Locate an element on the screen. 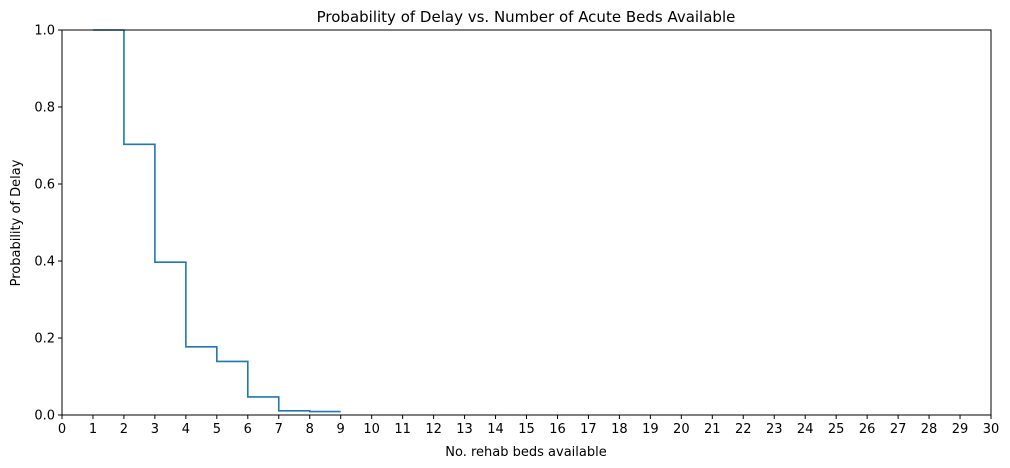  x-tick-label: 19 is located at coordinates (650, 429).